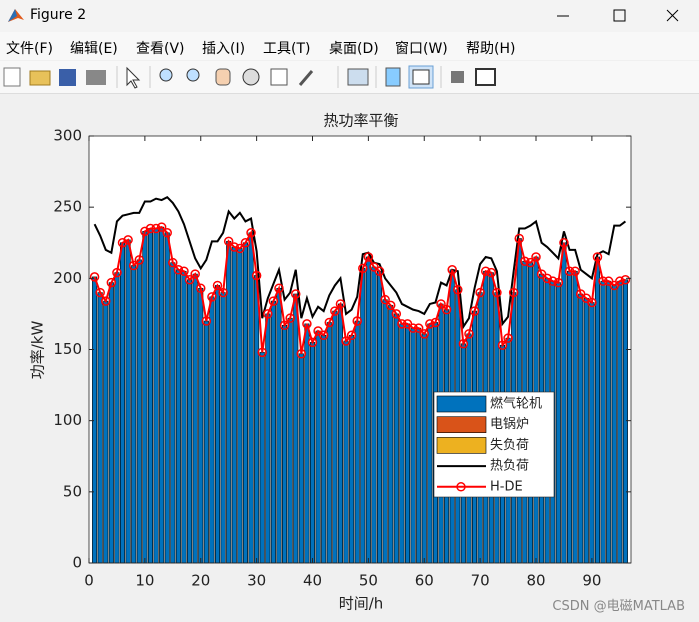 This screenshot has width=699, height=622. What do you see at coordinates (72, 491) in the screenshot?
I see `y-tick-label: 50` at bounding box center [72, 491].